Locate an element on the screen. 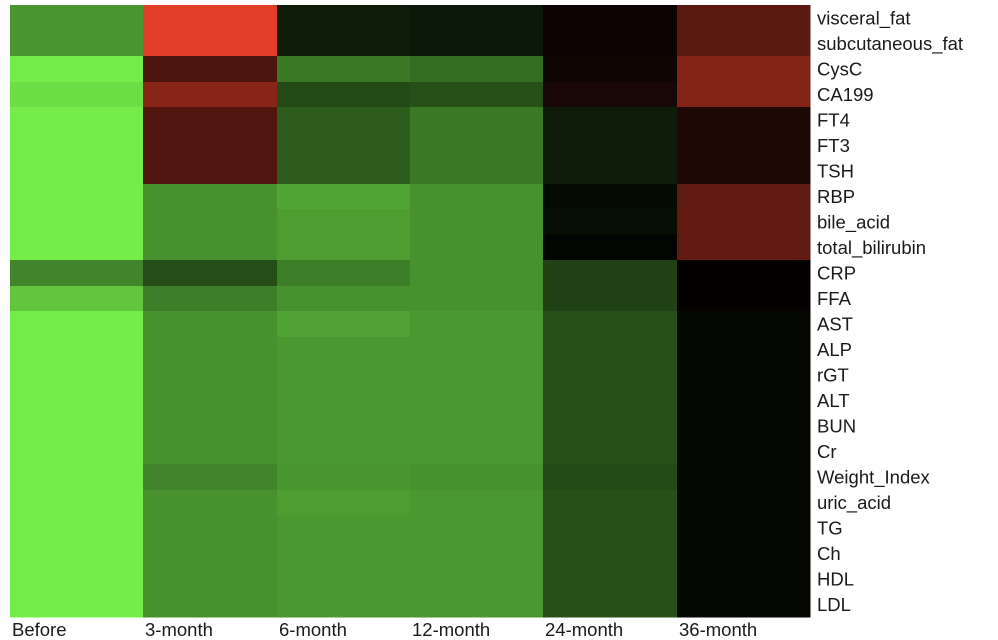  heatmap-cell-subcutaneous-fat-12-month is located at coordinates (477, 44).